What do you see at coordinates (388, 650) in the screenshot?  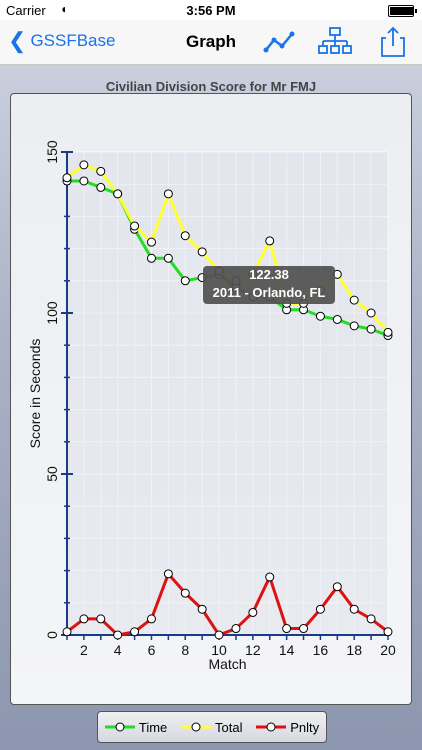 I see `x-tick-label: 20` at bounding box center [388, 650].